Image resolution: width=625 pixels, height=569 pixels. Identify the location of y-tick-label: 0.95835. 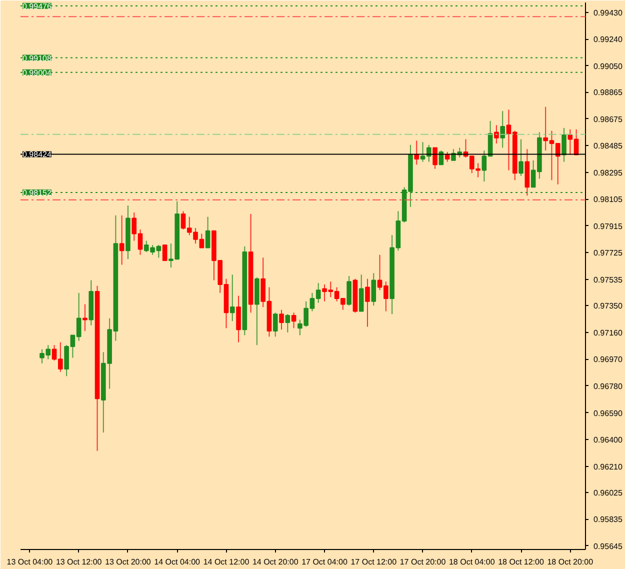
(608, 519).